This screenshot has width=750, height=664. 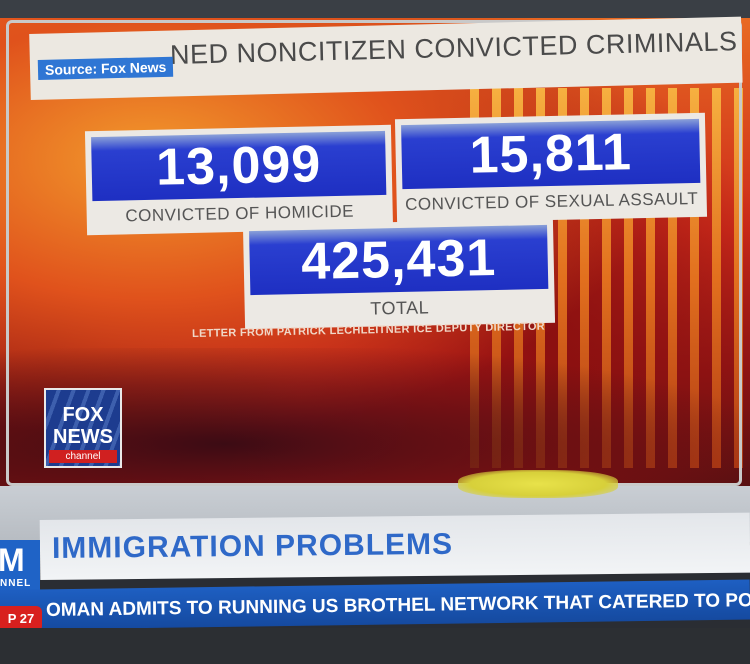 I want to click on network-sub: NNEL, so click(x=16, y=583).